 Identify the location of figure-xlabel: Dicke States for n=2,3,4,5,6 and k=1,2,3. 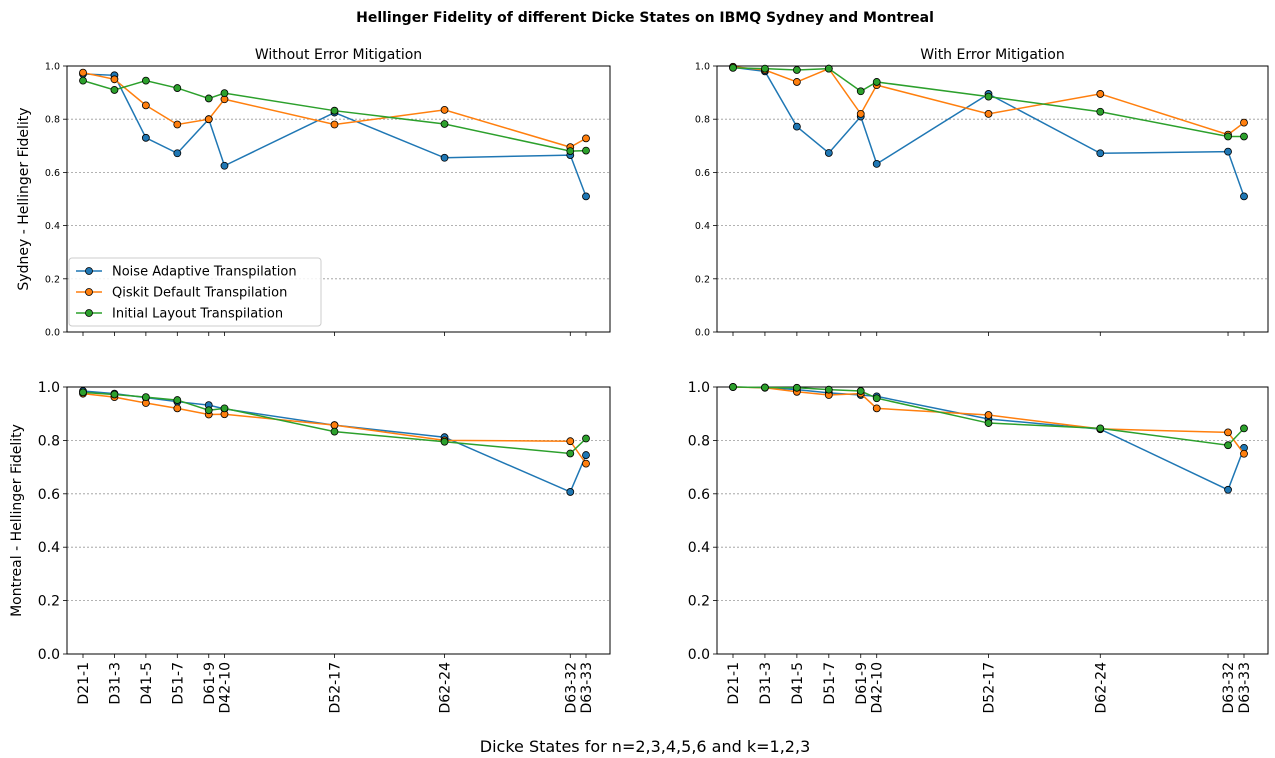
(645, 746).